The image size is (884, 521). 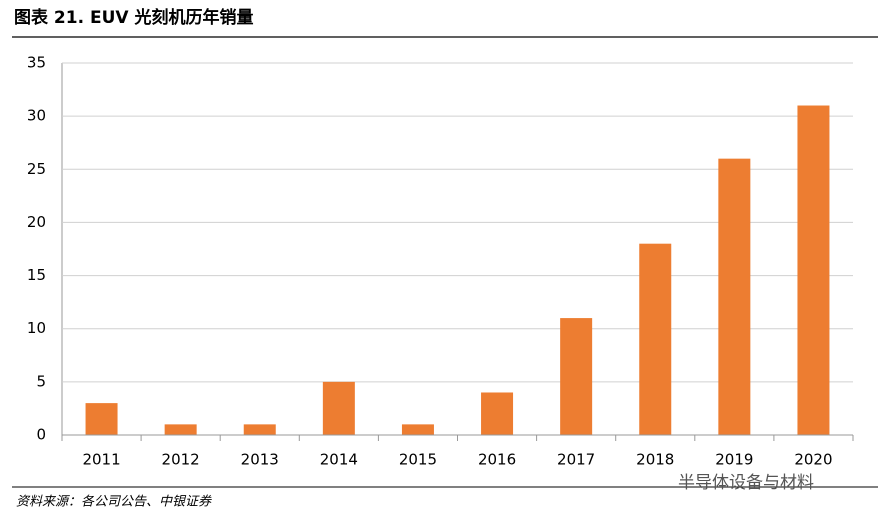 I want to click on y-tick-label: 0, so click(x=41, y=435).